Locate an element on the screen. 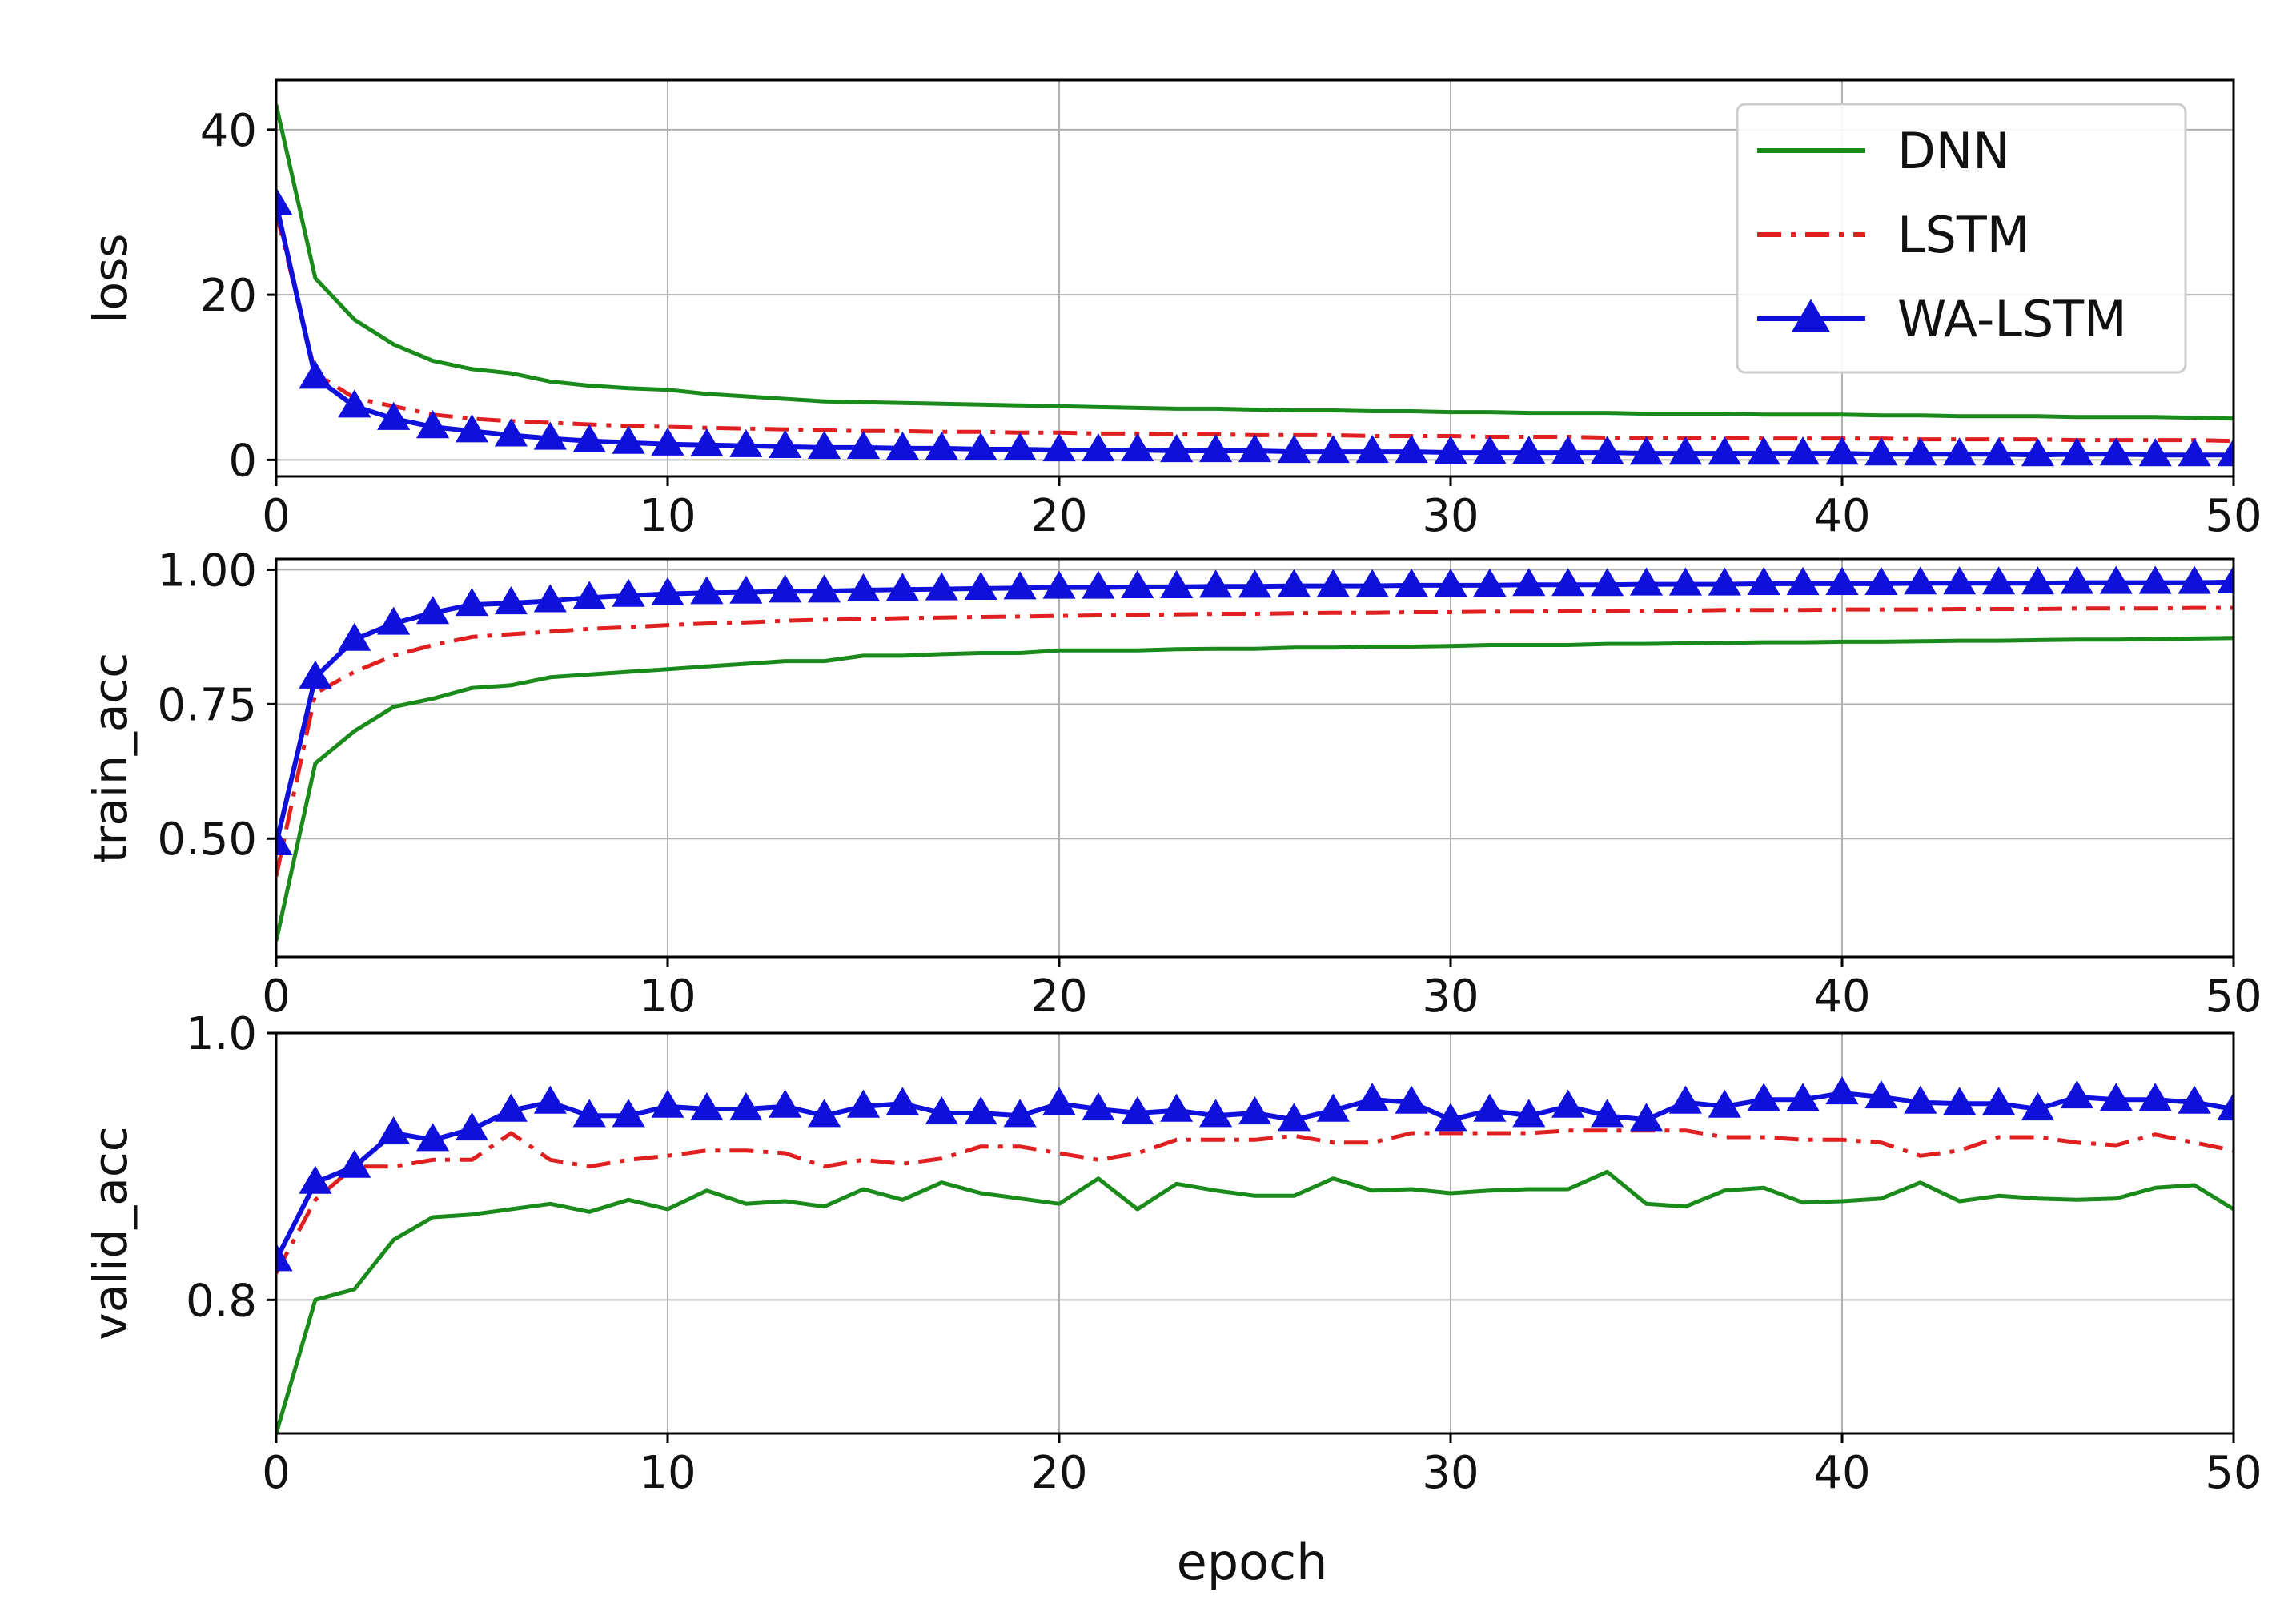 This screenshot has width=2296, height=1624. y-tick-label: 0.75 is located at coordinates (207, 705).